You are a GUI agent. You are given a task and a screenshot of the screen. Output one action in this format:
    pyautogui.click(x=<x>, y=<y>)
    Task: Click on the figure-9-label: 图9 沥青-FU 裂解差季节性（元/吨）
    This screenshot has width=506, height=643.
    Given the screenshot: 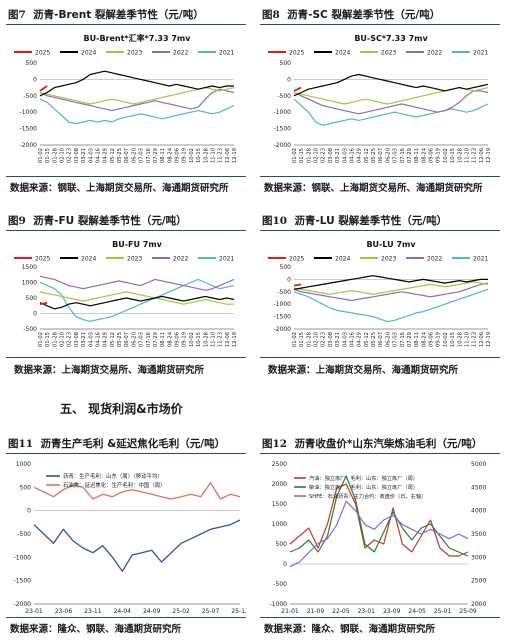 What is the action you would take?
    pyautogui.click(x=97, y=221)
    